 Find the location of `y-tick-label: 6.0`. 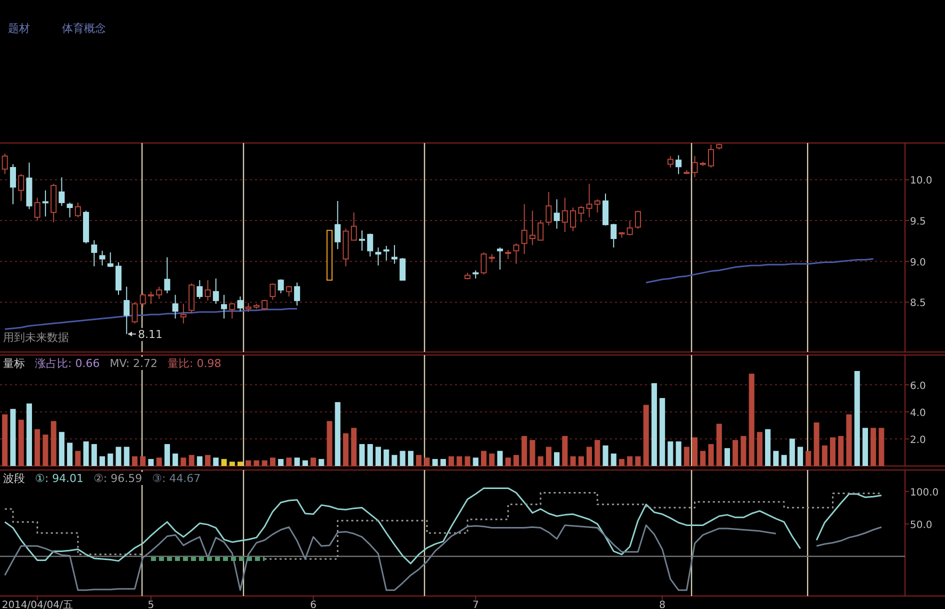

y-tick-label: 6.0 is located at coordinates (918, 386).